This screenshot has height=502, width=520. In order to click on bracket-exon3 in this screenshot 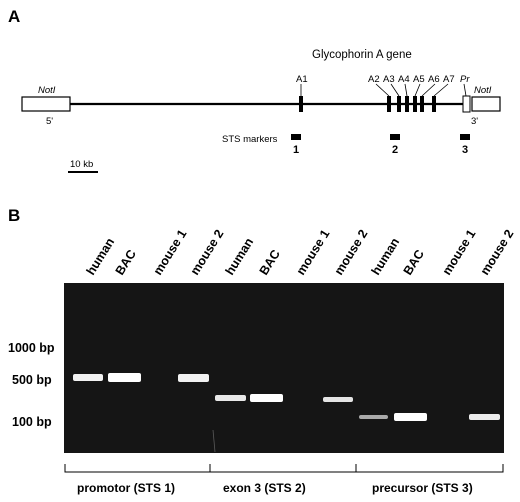, I will do `click(283, 468)`.